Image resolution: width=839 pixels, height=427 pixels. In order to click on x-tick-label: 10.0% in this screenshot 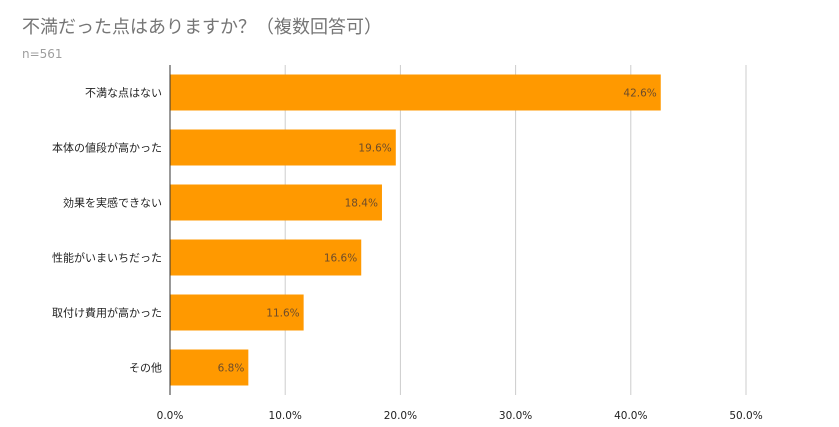, I will do `click(285, 416)`.